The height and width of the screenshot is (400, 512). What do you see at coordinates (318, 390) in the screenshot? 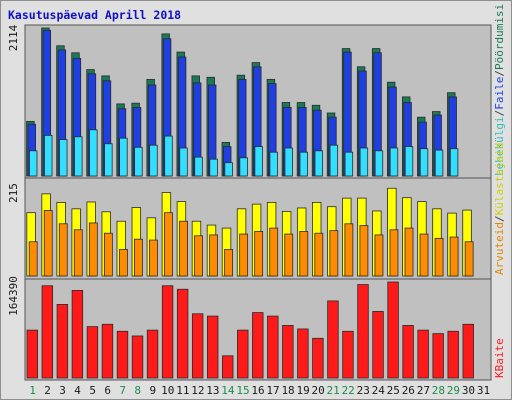
I see `x-tick-label: 20` at bounding box center [318, 390].